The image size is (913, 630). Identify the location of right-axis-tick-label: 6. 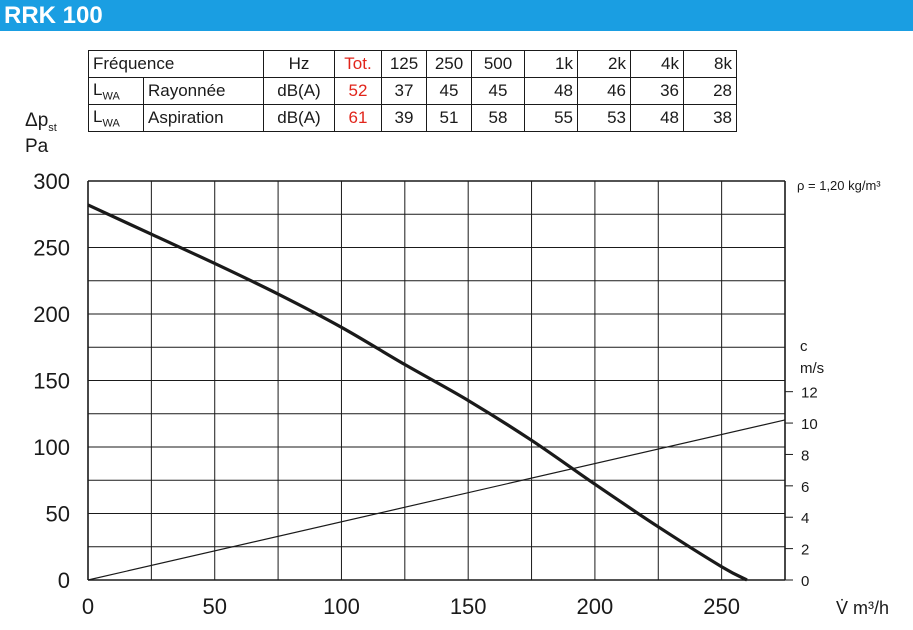
(805, 487).